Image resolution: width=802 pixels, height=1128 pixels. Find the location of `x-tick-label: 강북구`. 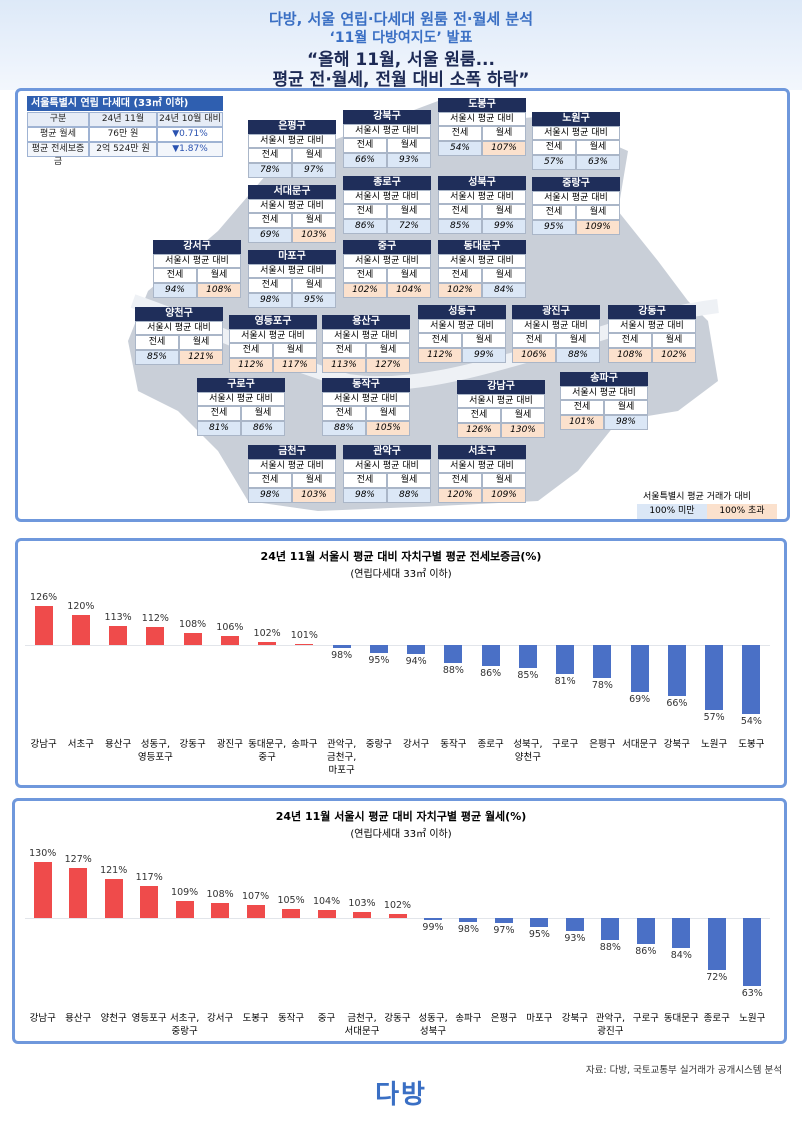

x-tick-label: 강북구 is located at coordinates (574, 1018).